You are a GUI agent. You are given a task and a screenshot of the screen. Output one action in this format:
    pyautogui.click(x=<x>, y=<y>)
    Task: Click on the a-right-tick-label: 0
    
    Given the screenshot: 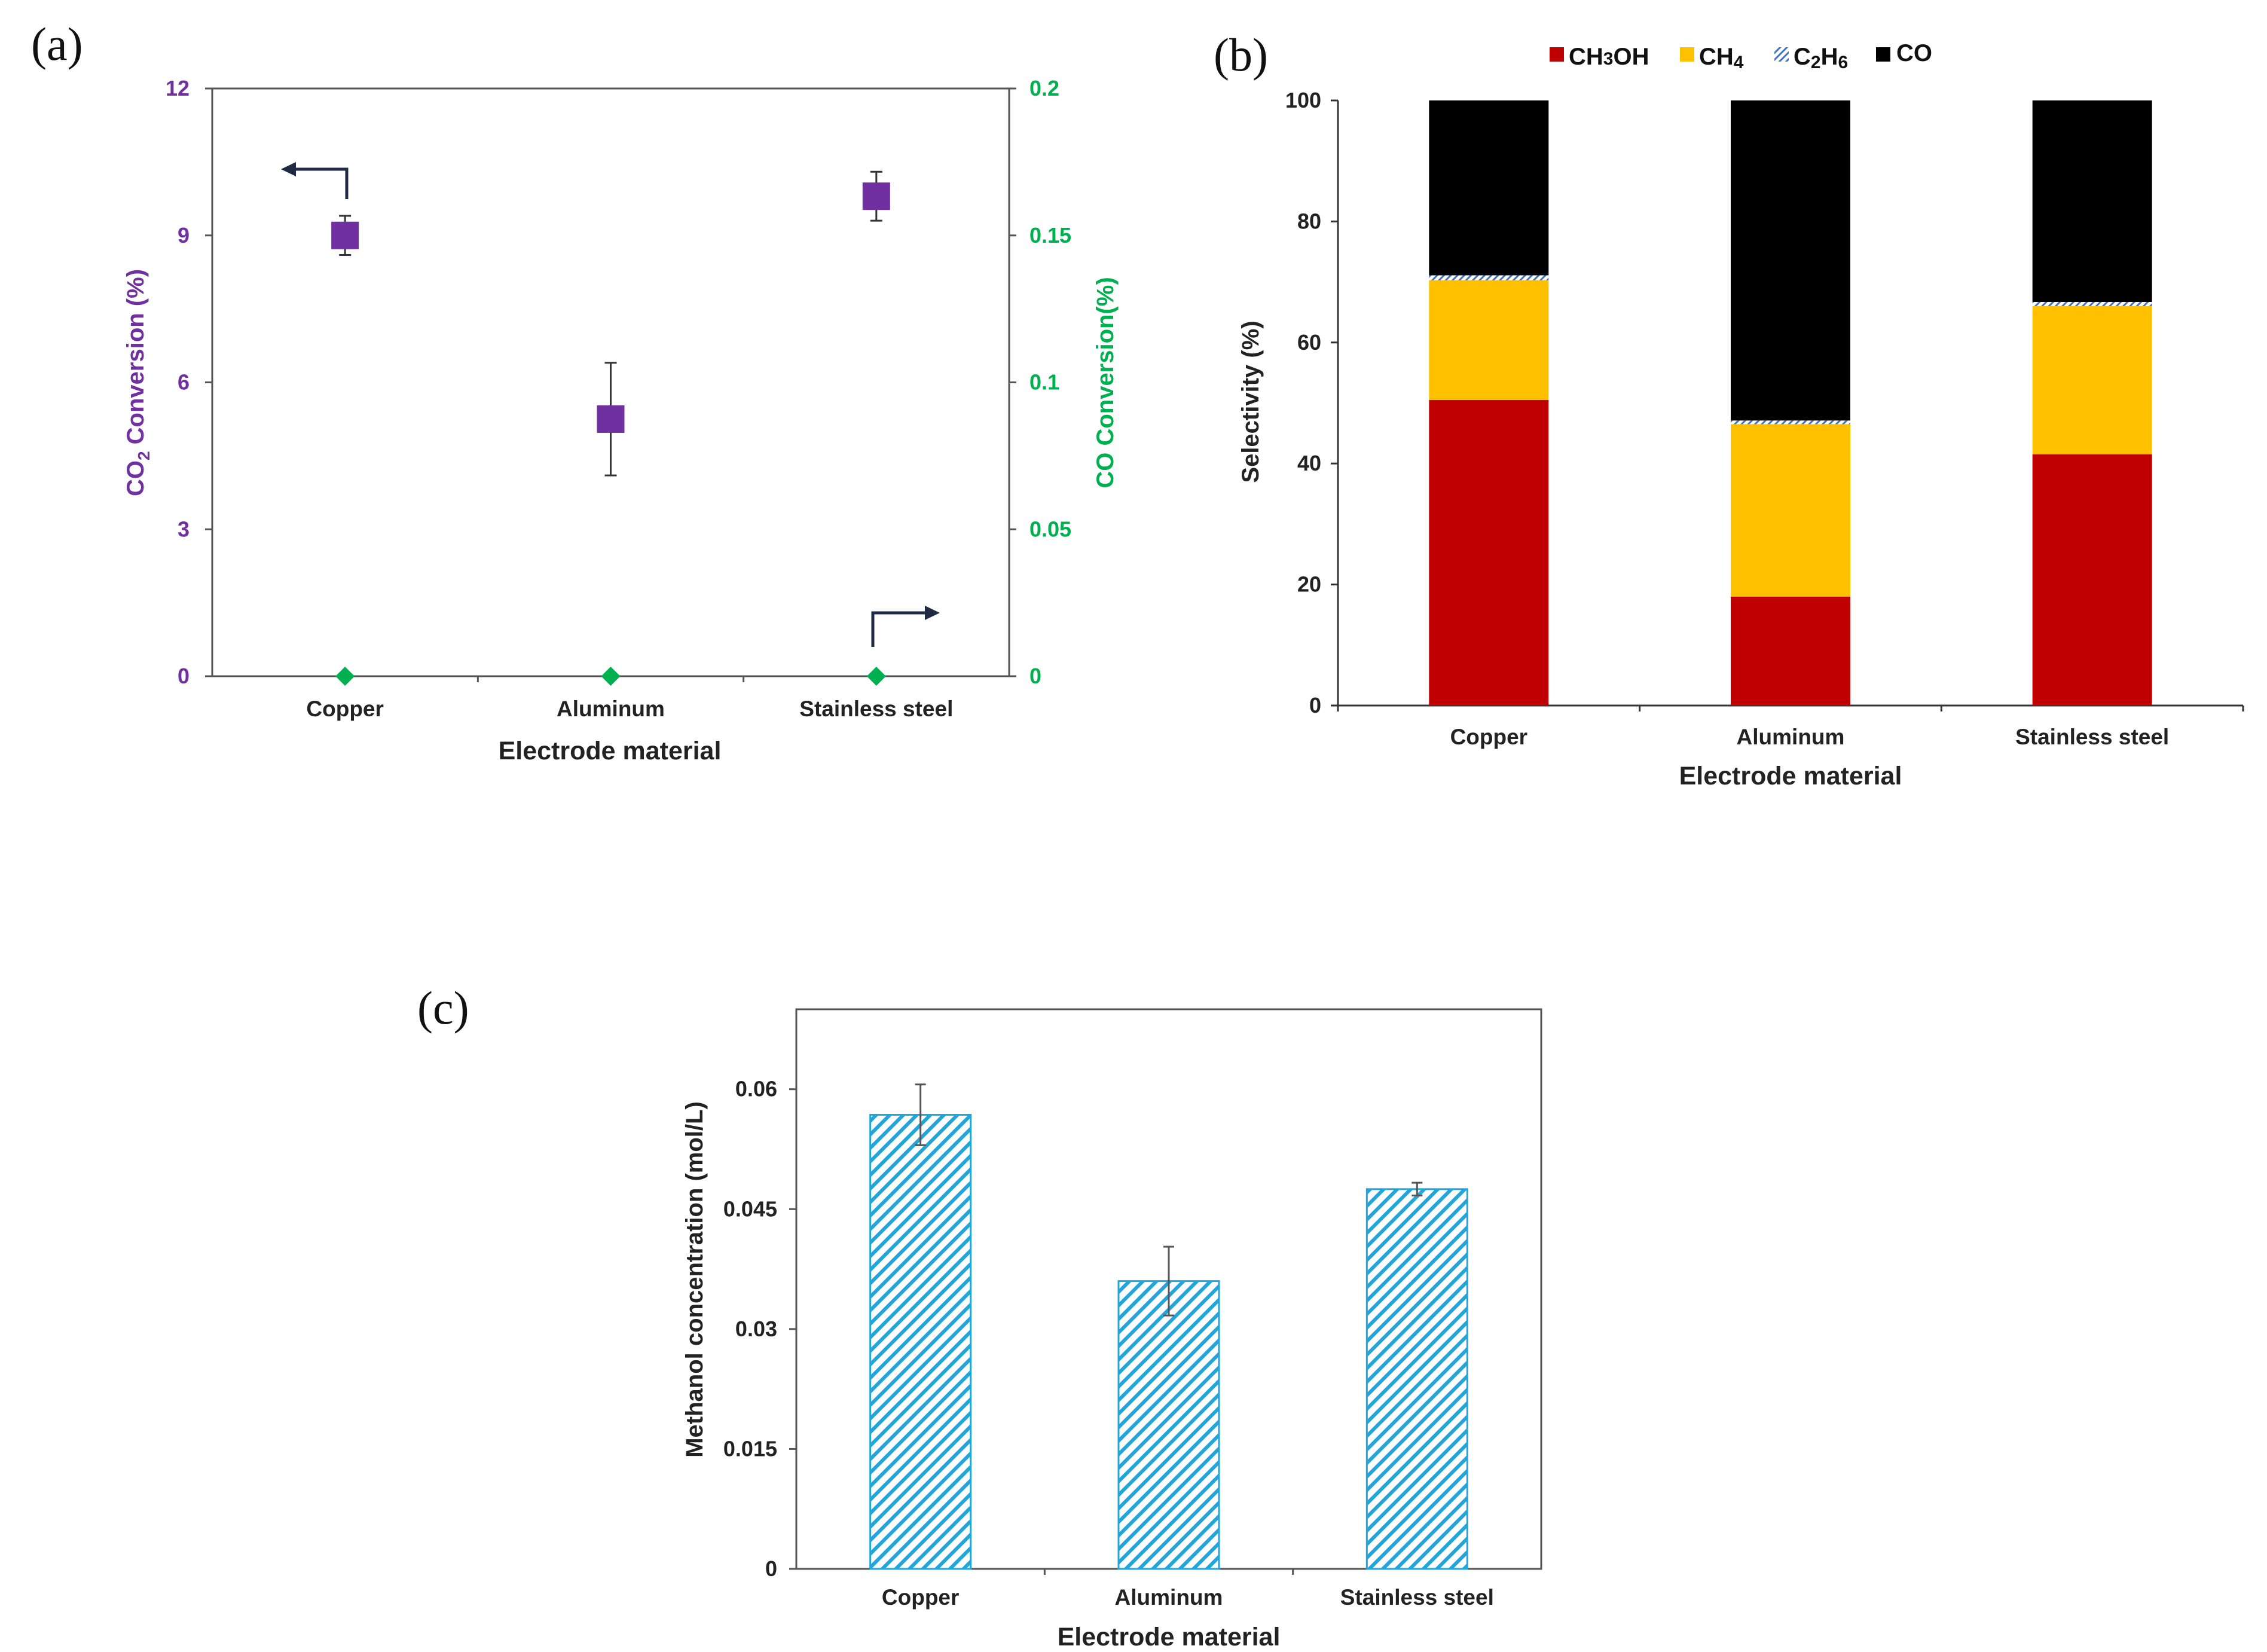 What is the action you would take?
    pyautogui.click(x=1035, y=676)
    